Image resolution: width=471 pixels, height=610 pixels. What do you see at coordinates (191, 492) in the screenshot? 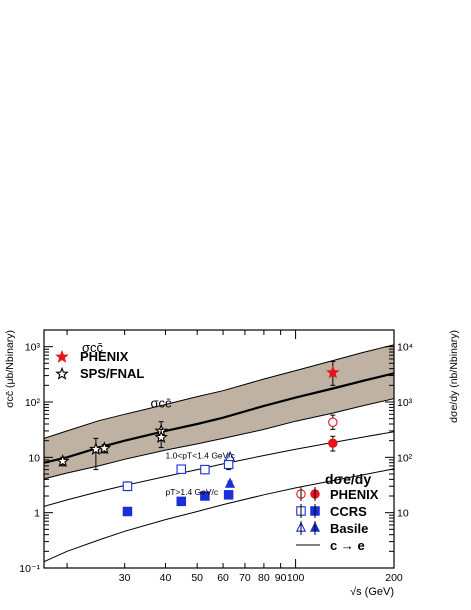
I see `chart-annotation: pT>1.4 GeV/c` at bounding box center [191, 492].